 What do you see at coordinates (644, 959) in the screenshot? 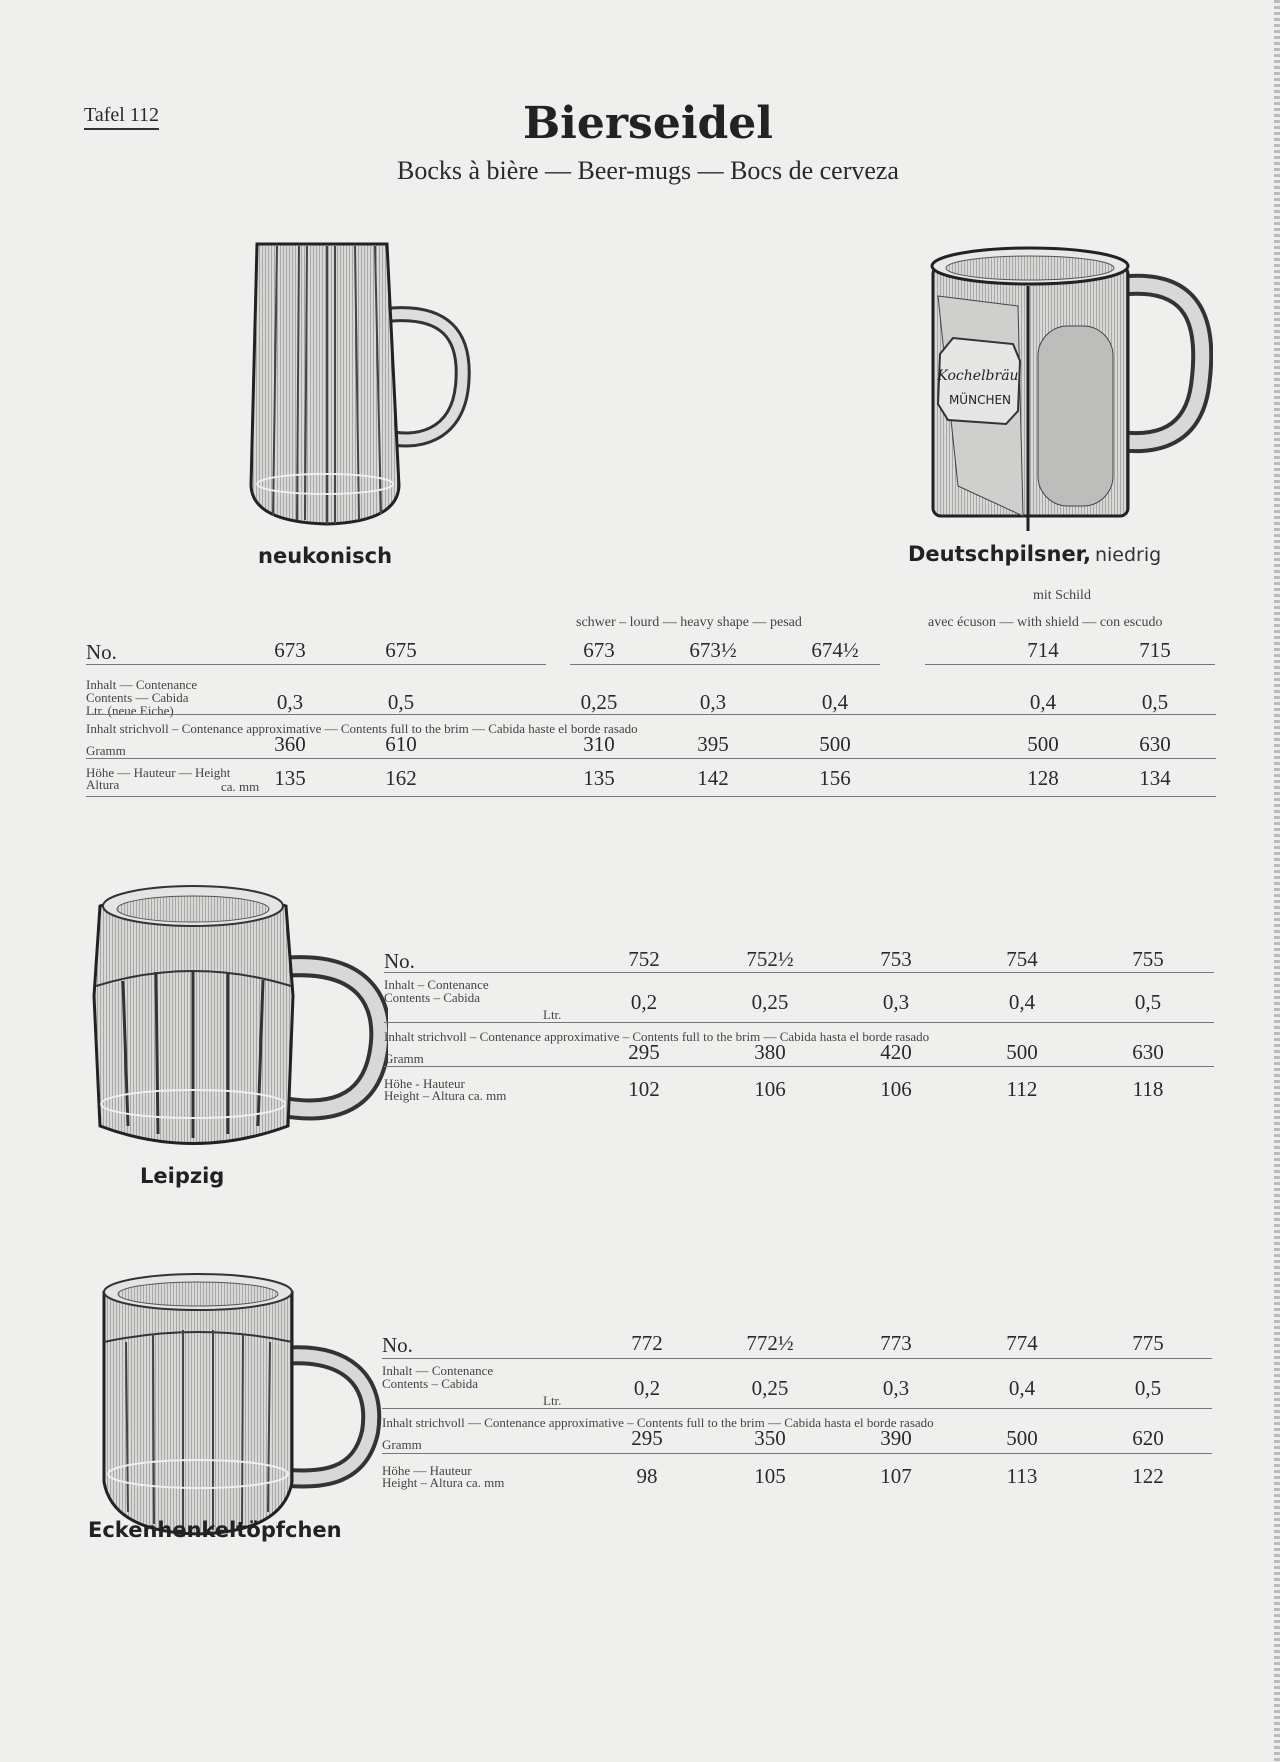
I see `cell-item-number: 752` at bounding box center [644, 959].